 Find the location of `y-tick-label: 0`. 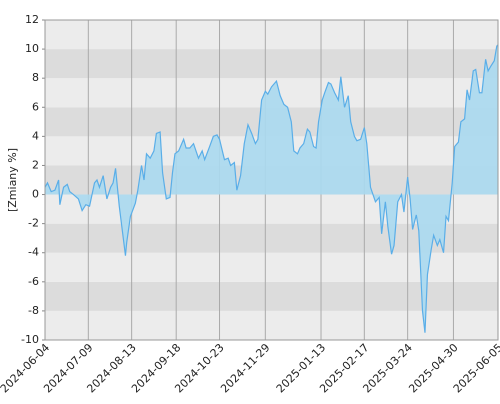

y-tick-label: 0 is located at coordinates (35, 194).